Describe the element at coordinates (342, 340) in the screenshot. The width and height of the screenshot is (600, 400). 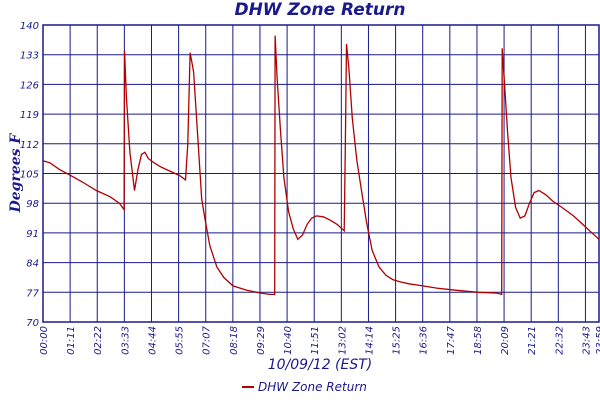
I see `x-tick-label: 13:02` at that location.